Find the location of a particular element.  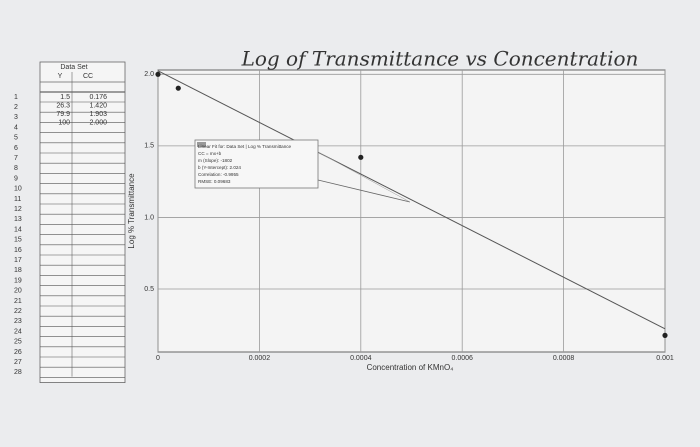

annotation-line: CC = mx+b is located at coordinates (210, 153).